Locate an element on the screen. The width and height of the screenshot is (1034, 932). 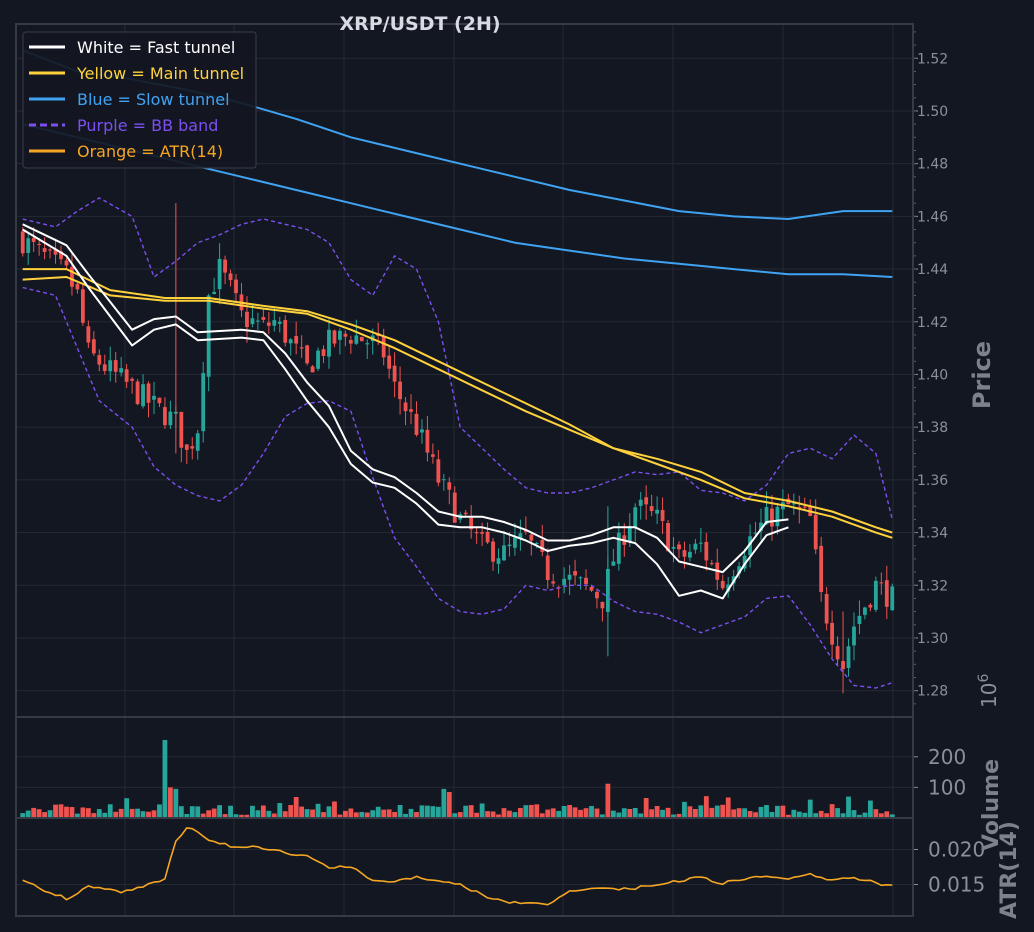
price-axis-label: Price is located at coordinates (982, 375).